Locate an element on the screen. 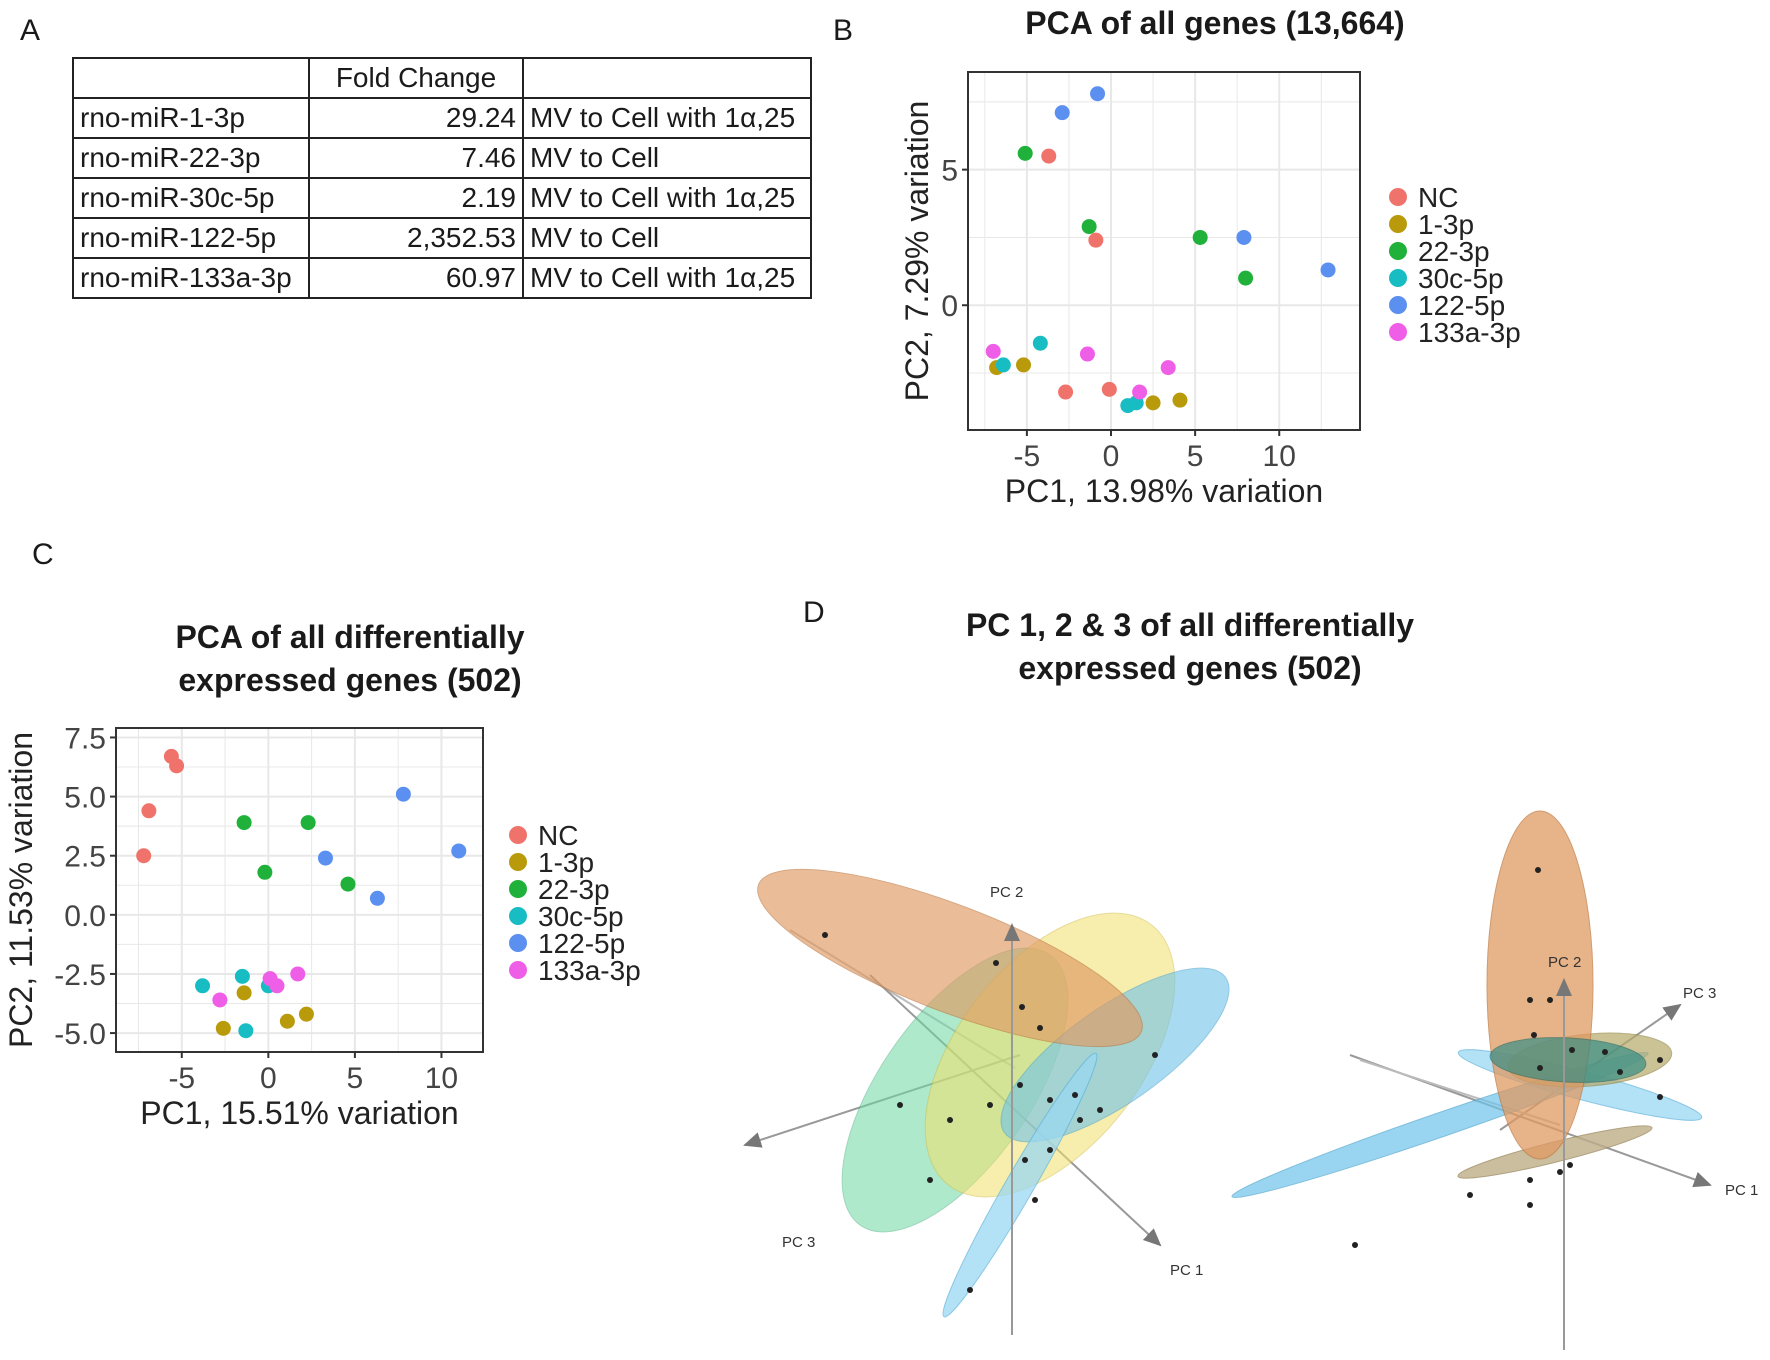 The width and height of the screenshot is (1770, 1360). x-tick-label: -5 is located at coordinates (181, 1078).